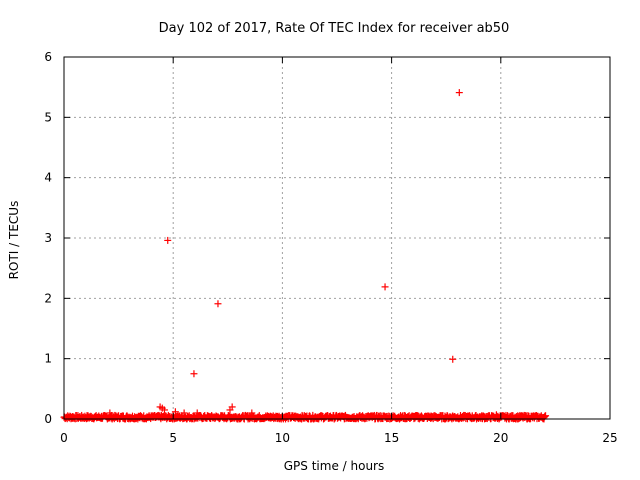  I want to click on y-tick-label: 5, so click(48, 117).